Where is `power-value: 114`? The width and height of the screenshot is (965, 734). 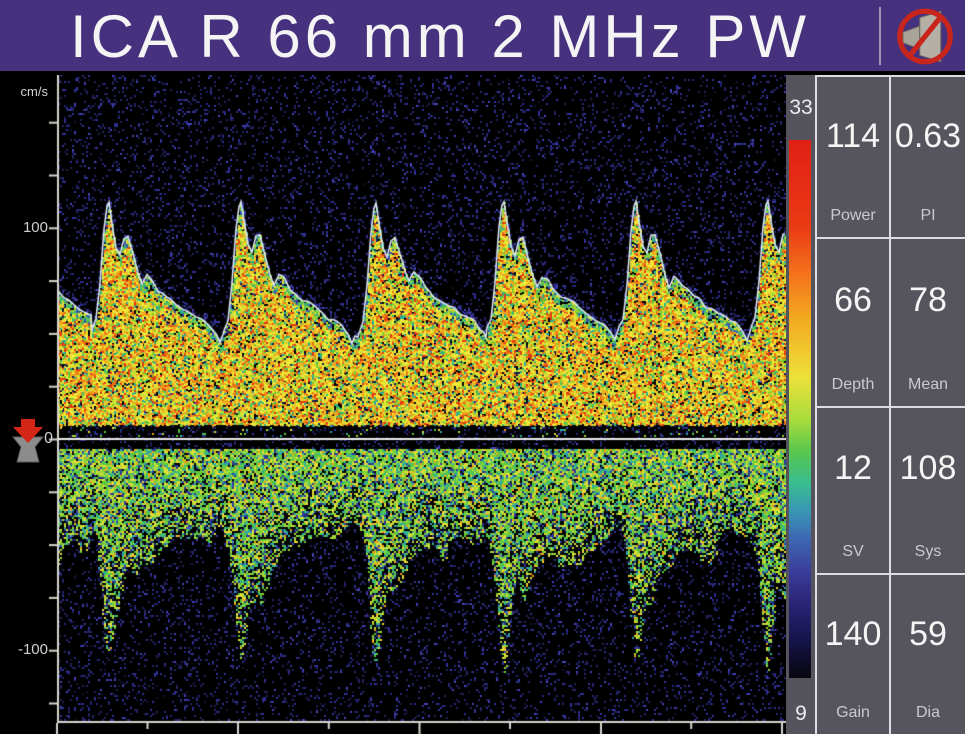
power-value: 114 is located at coordinates (853, 136).